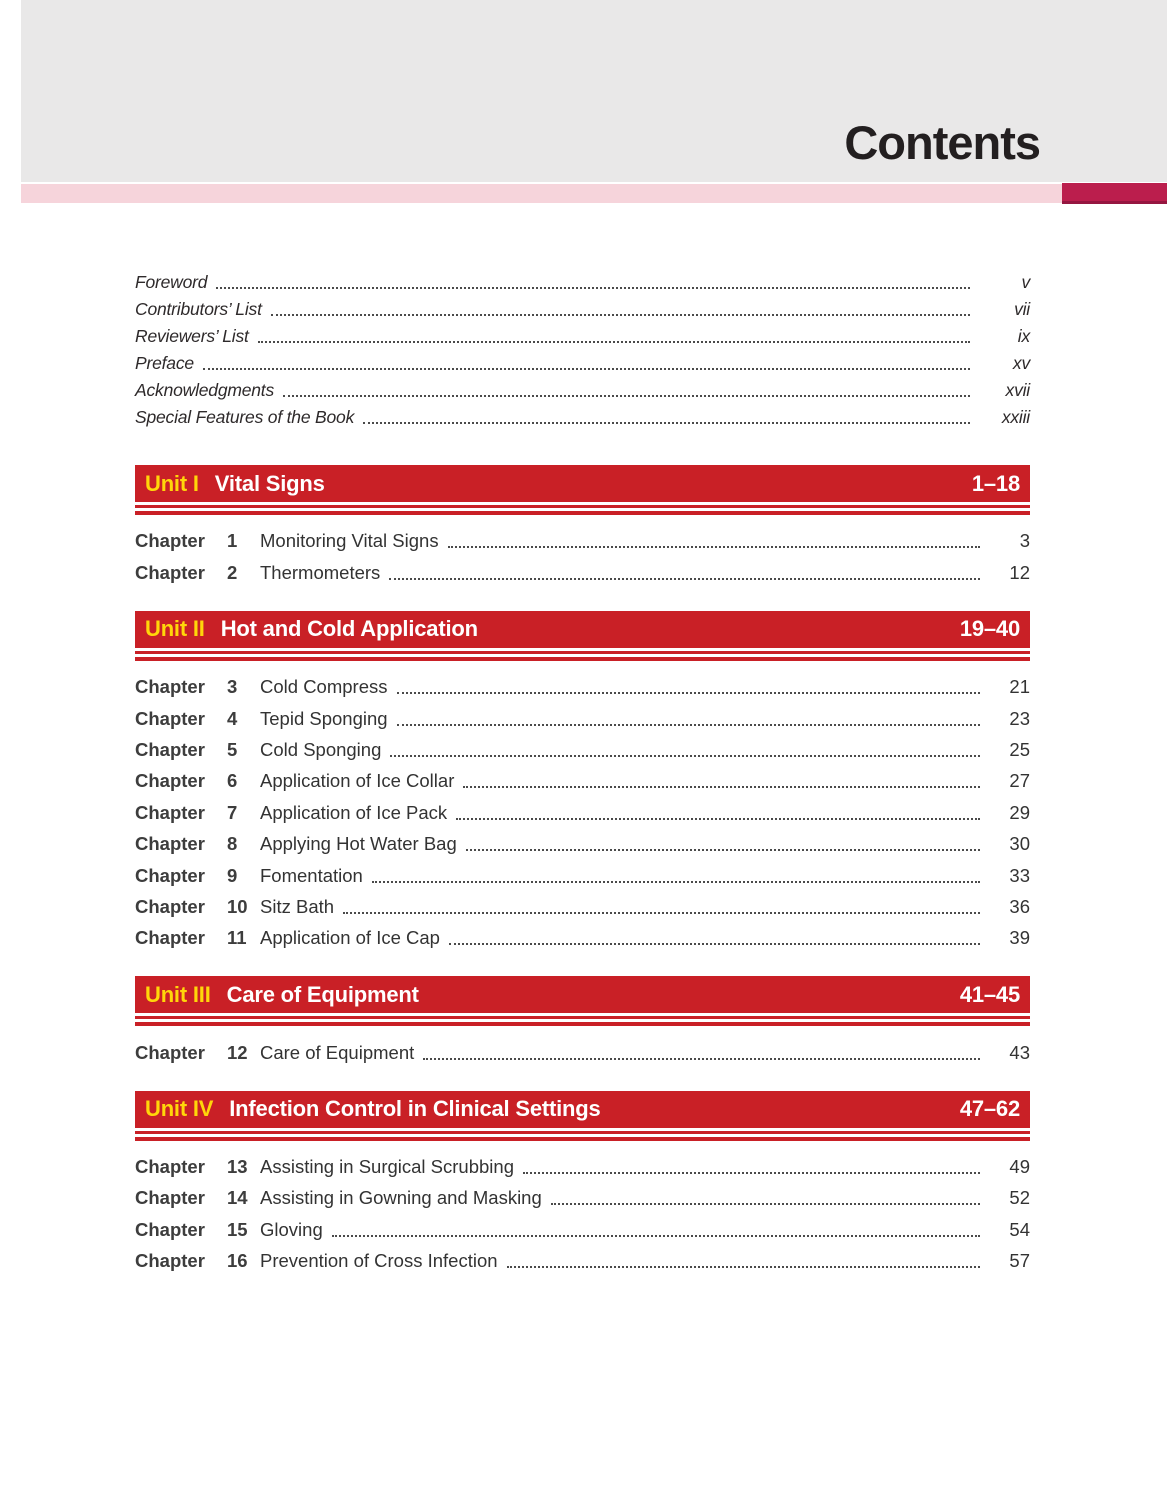 The image size is (1167, 1505). I want to click on chapter-row: Chapter 9 Fomentation 33, so click(582, 872).